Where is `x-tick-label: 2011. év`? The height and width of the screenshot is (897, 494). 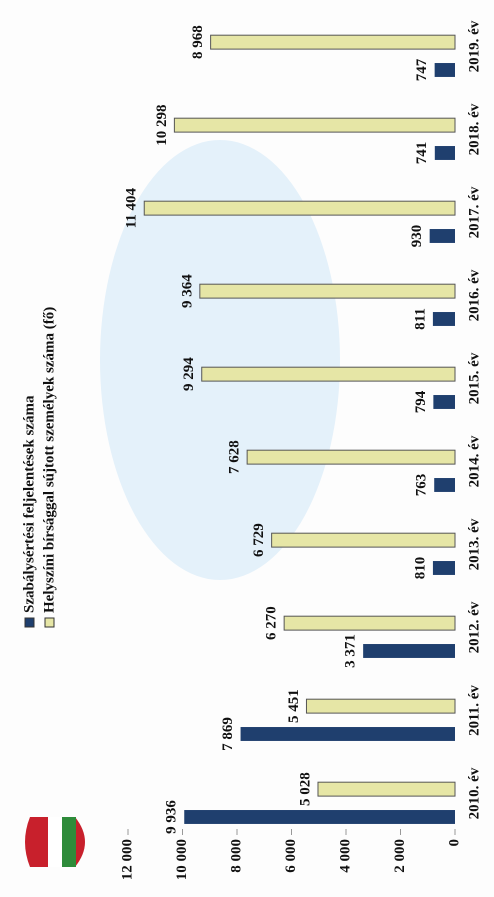 x-tick-label: 2011. év is located at coordinates (474, 710).